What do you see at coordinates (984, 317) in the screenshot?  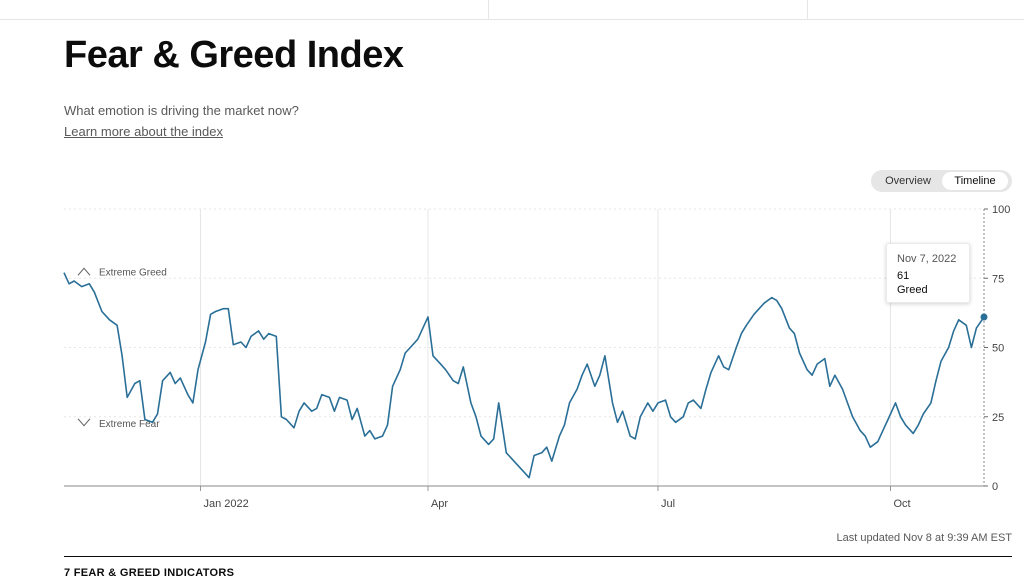 I see `highlight-point` at bounding box center [984, 317].